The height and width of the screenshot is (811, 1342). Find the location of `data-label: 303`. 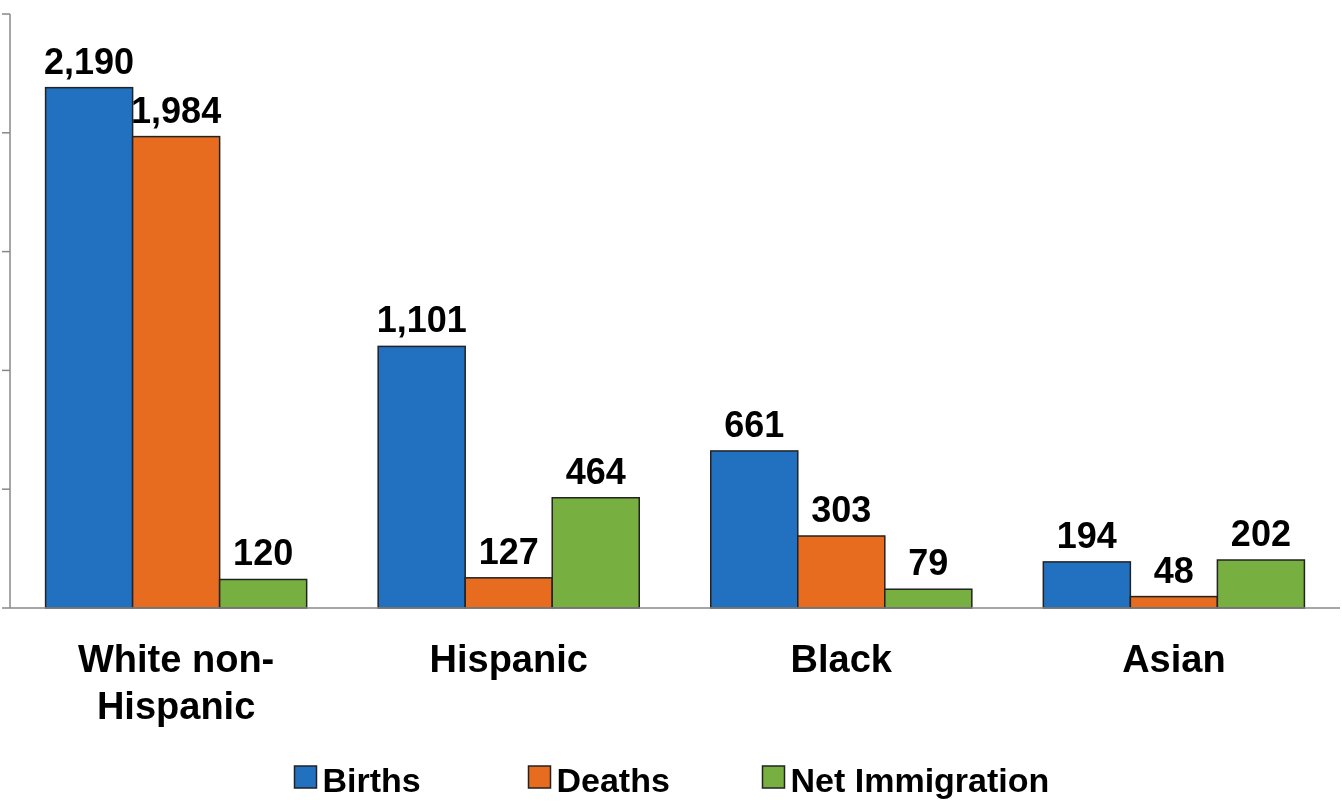

data-label: 303 is located at coordinates (841, 510).